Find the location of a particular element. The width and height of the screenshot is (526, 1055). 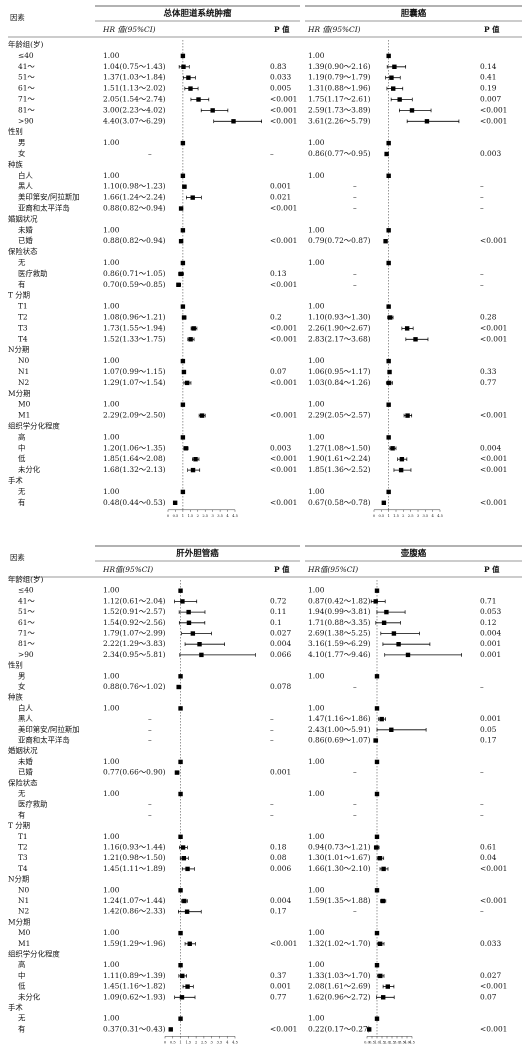

section-label: 组织学分化程度 is located at coordinates (34, 954).